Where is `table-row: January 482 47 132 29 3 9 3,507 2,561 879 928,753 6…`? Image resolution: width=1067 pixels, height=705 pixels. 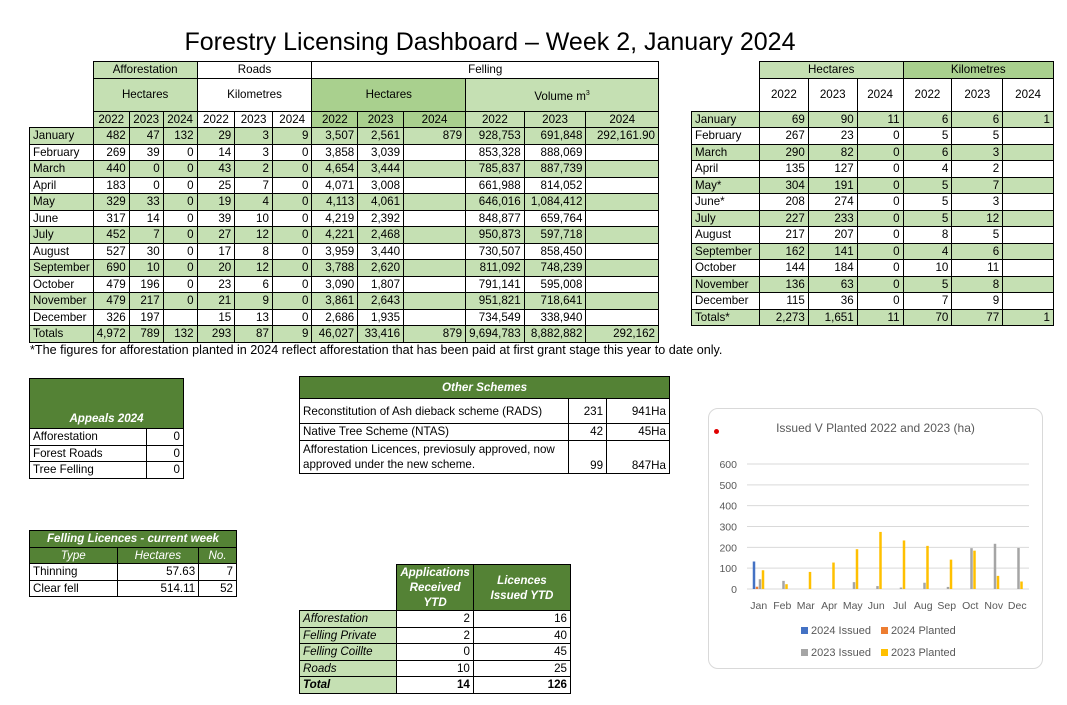
table-row: January 482 47 132 29 3 9 3,507 2,561 879 928,753 6… is located at coordinates (344, 136).